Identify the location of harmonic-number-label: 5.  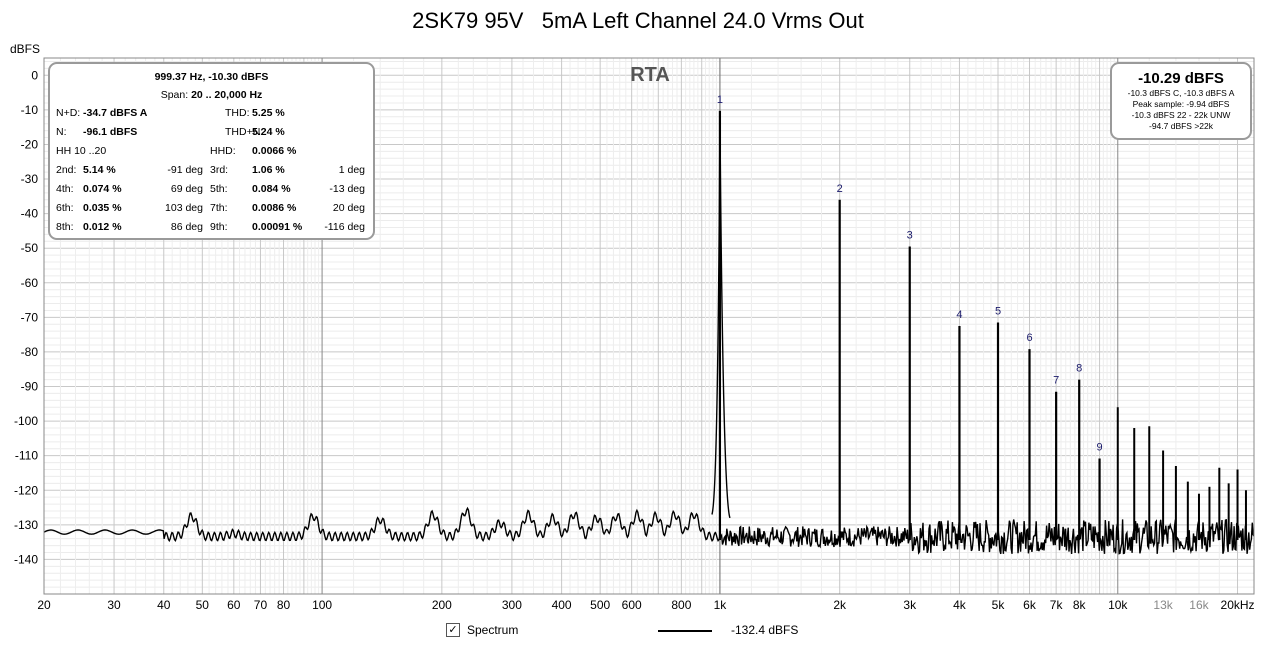
(998, 312).